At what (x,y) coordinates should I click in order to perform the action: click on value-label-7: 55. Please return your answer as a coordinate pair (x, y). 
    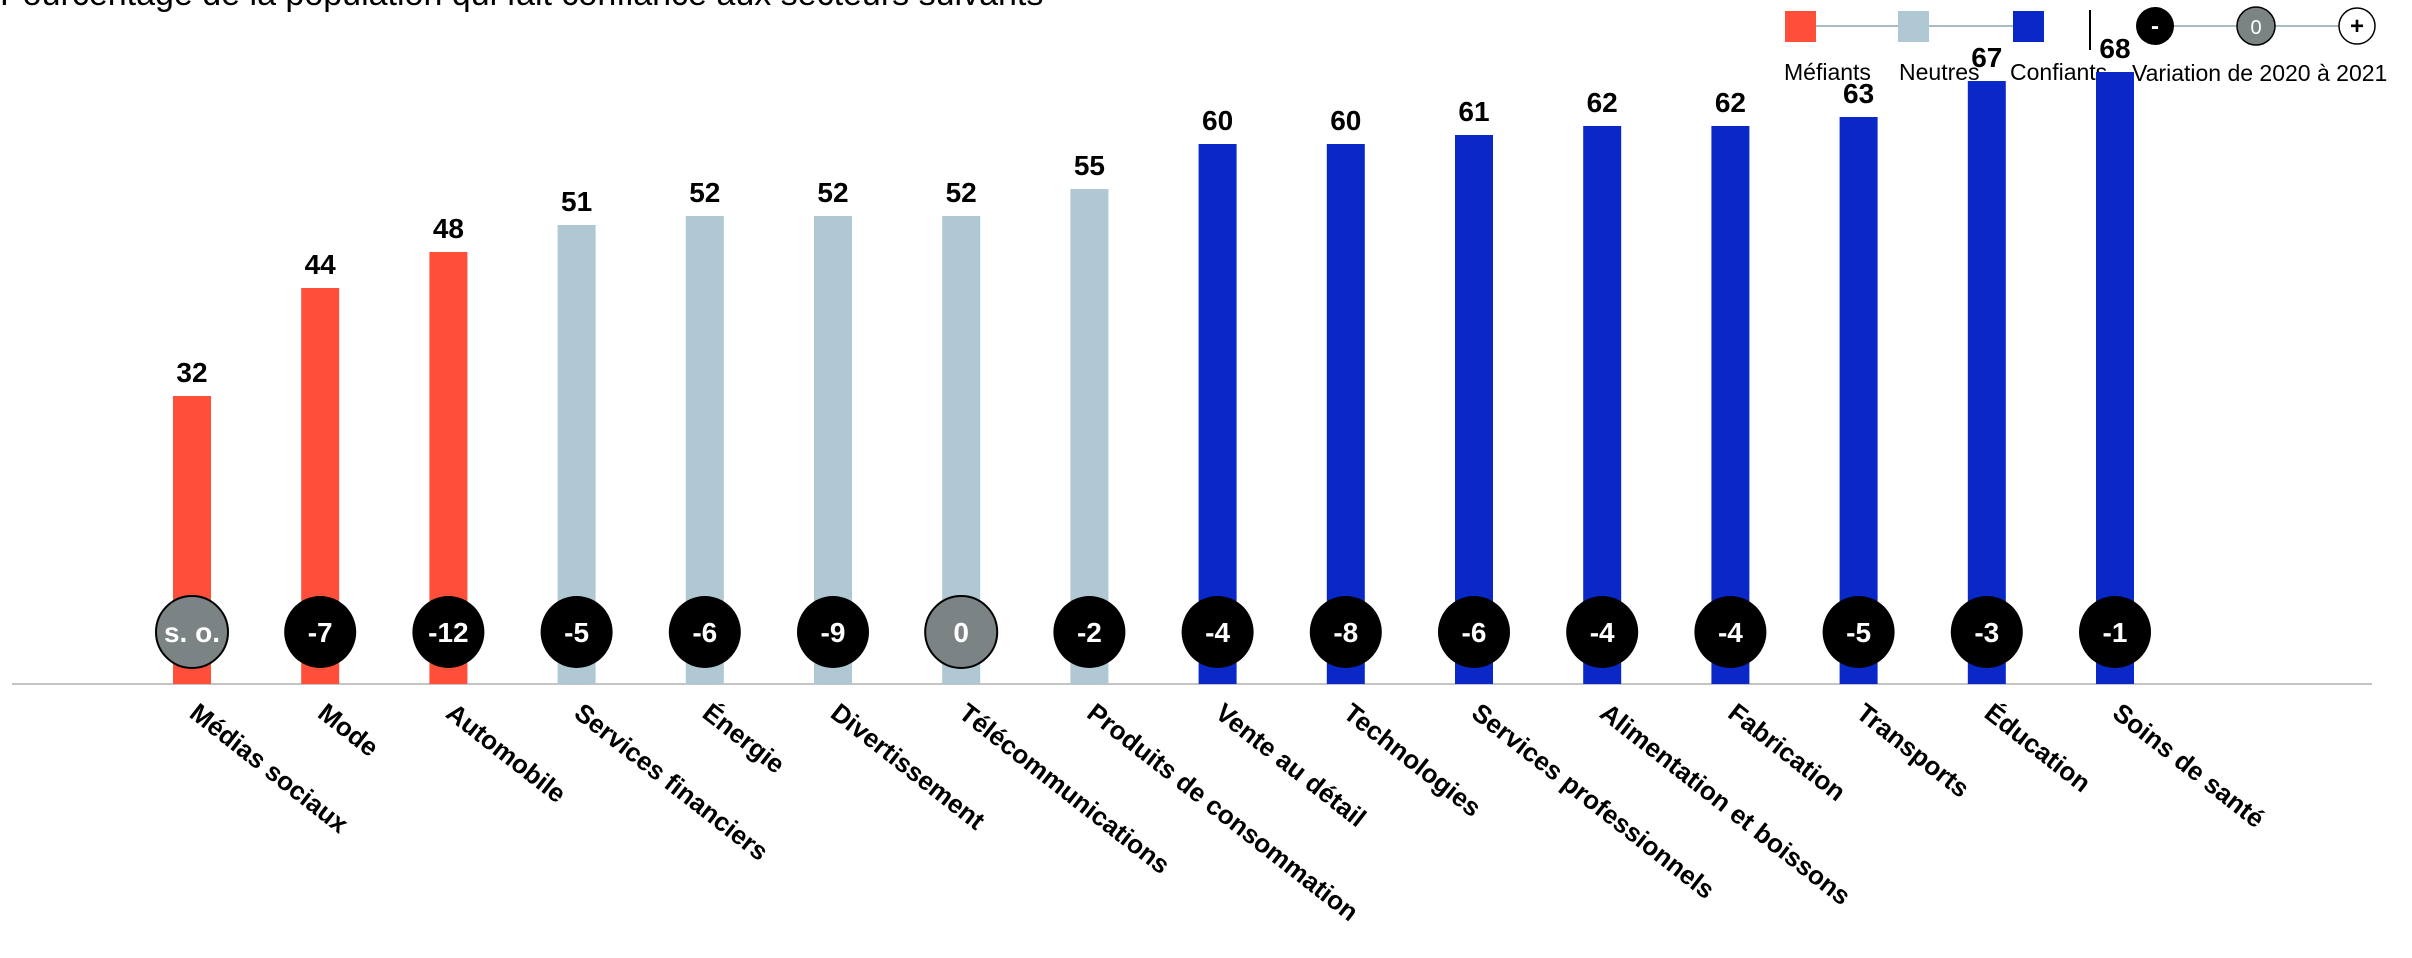
    Looking at the image, I should click on (1089, 165).